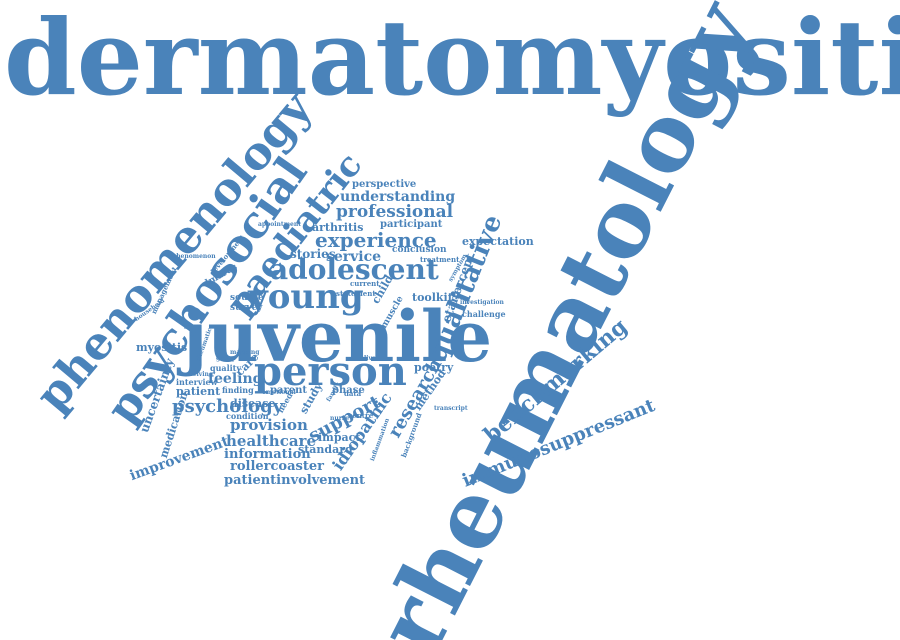 This screenshot has width=900, height=640. I want to click on cloud-word: finding, so click(238, 390).